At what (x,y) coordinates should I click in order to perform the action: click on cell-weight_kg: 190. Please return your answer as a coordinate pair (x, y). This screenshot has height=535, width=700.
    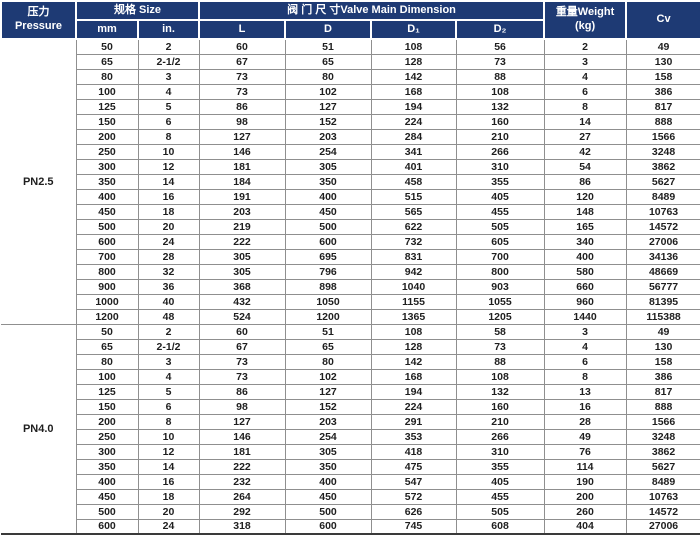
    Looking at the image, I should click on (585, 482).